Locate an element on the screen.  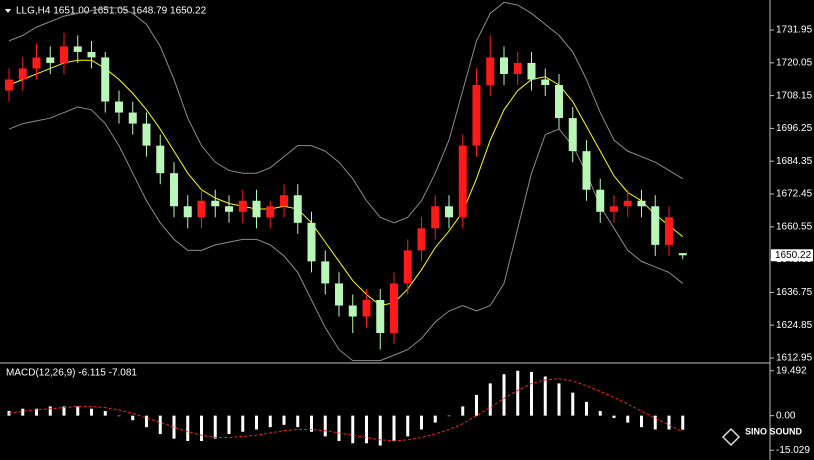
y-tick-label: 1684.35 is located at coordinates (794, 161).